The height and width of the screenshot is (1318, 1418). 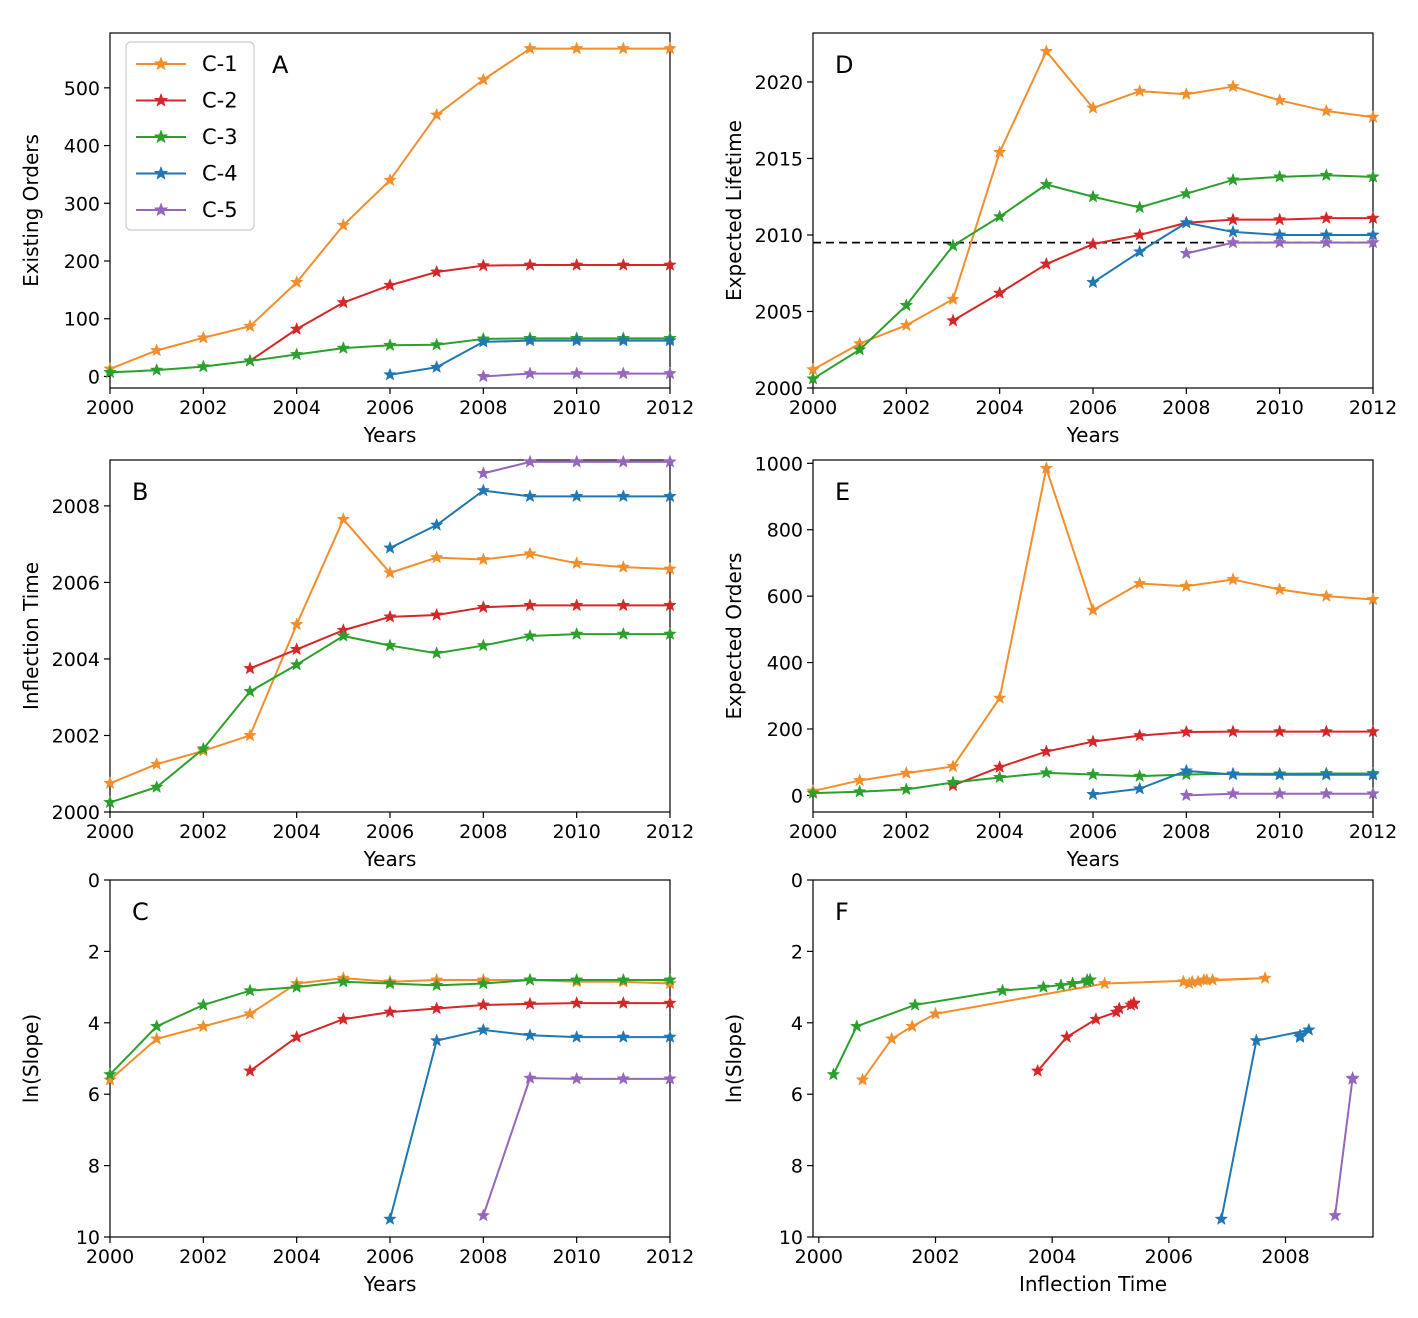 What do you see at coordinates (203, 408) in the screenshot?
I see `panel-a-xtick-label: 2002` at bounding box center [203, 408].